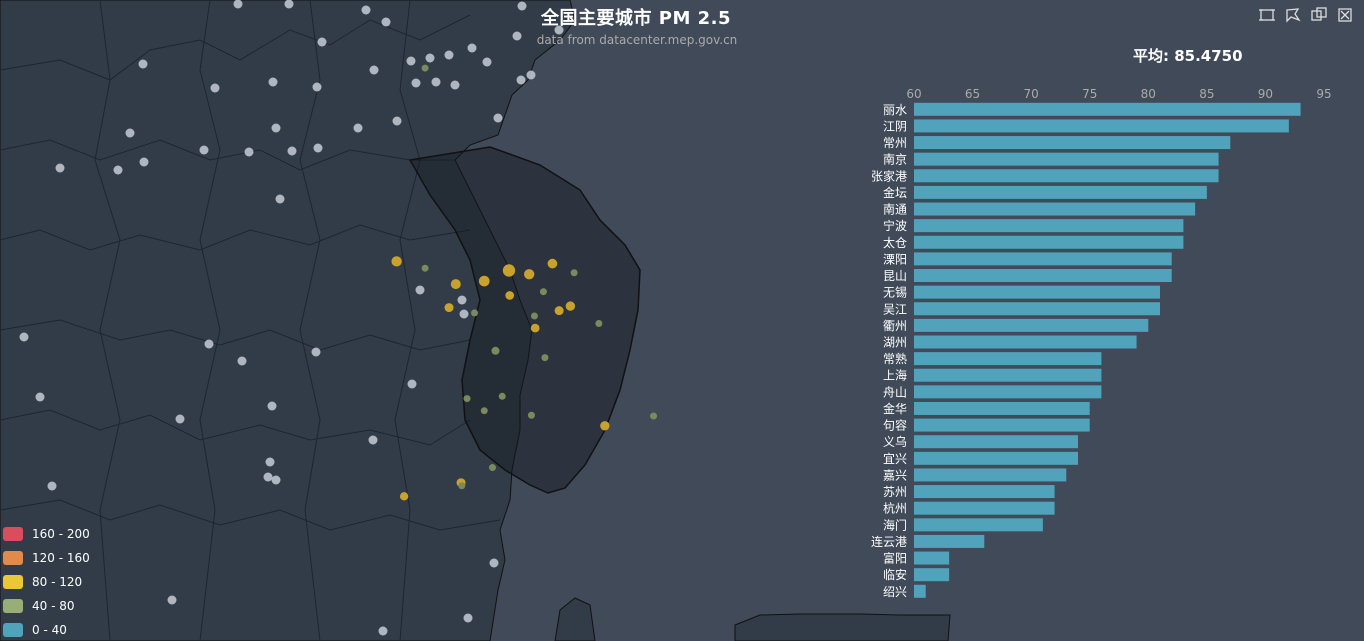 This screenshot has height=641, width=1364. Describe the element at coordinates (524, 320) in the screenshot. I see `lasso-selection` at that location.